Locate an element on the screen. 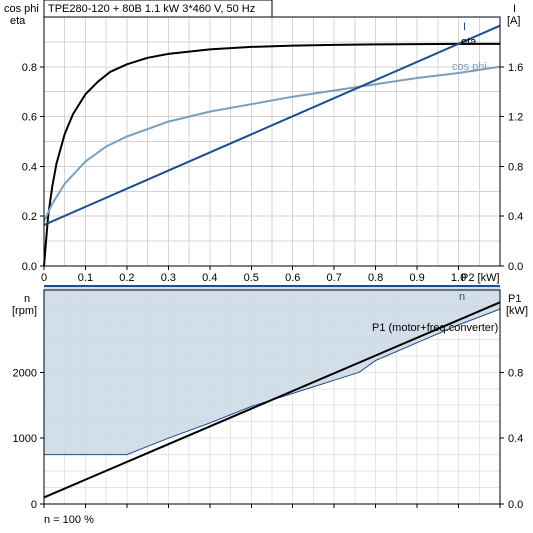 This screenshot has height=533, width=533. y-left-tick-label: 0.6 is located at coordinates (29, 118).